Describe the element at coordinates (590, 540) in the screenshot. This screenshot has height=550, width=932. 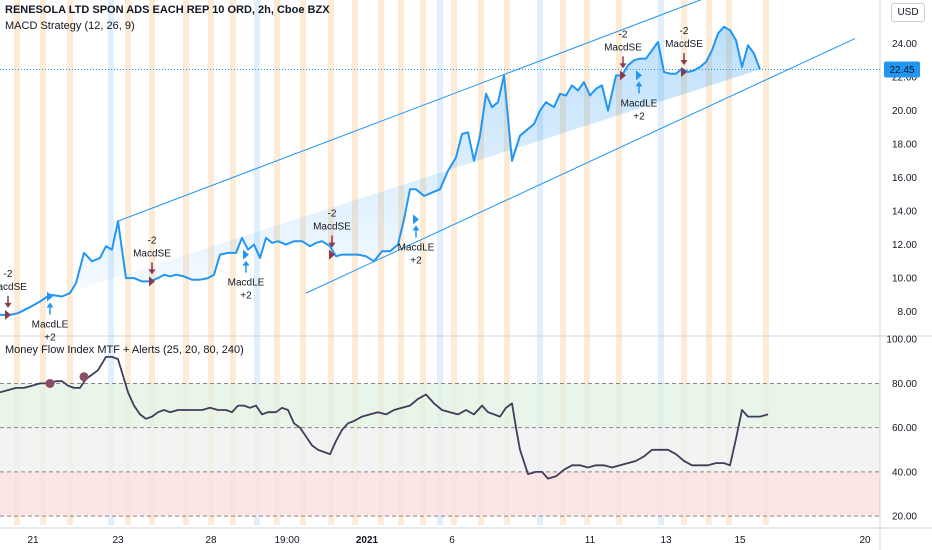
I see `time-tick-label: 11` at that location.